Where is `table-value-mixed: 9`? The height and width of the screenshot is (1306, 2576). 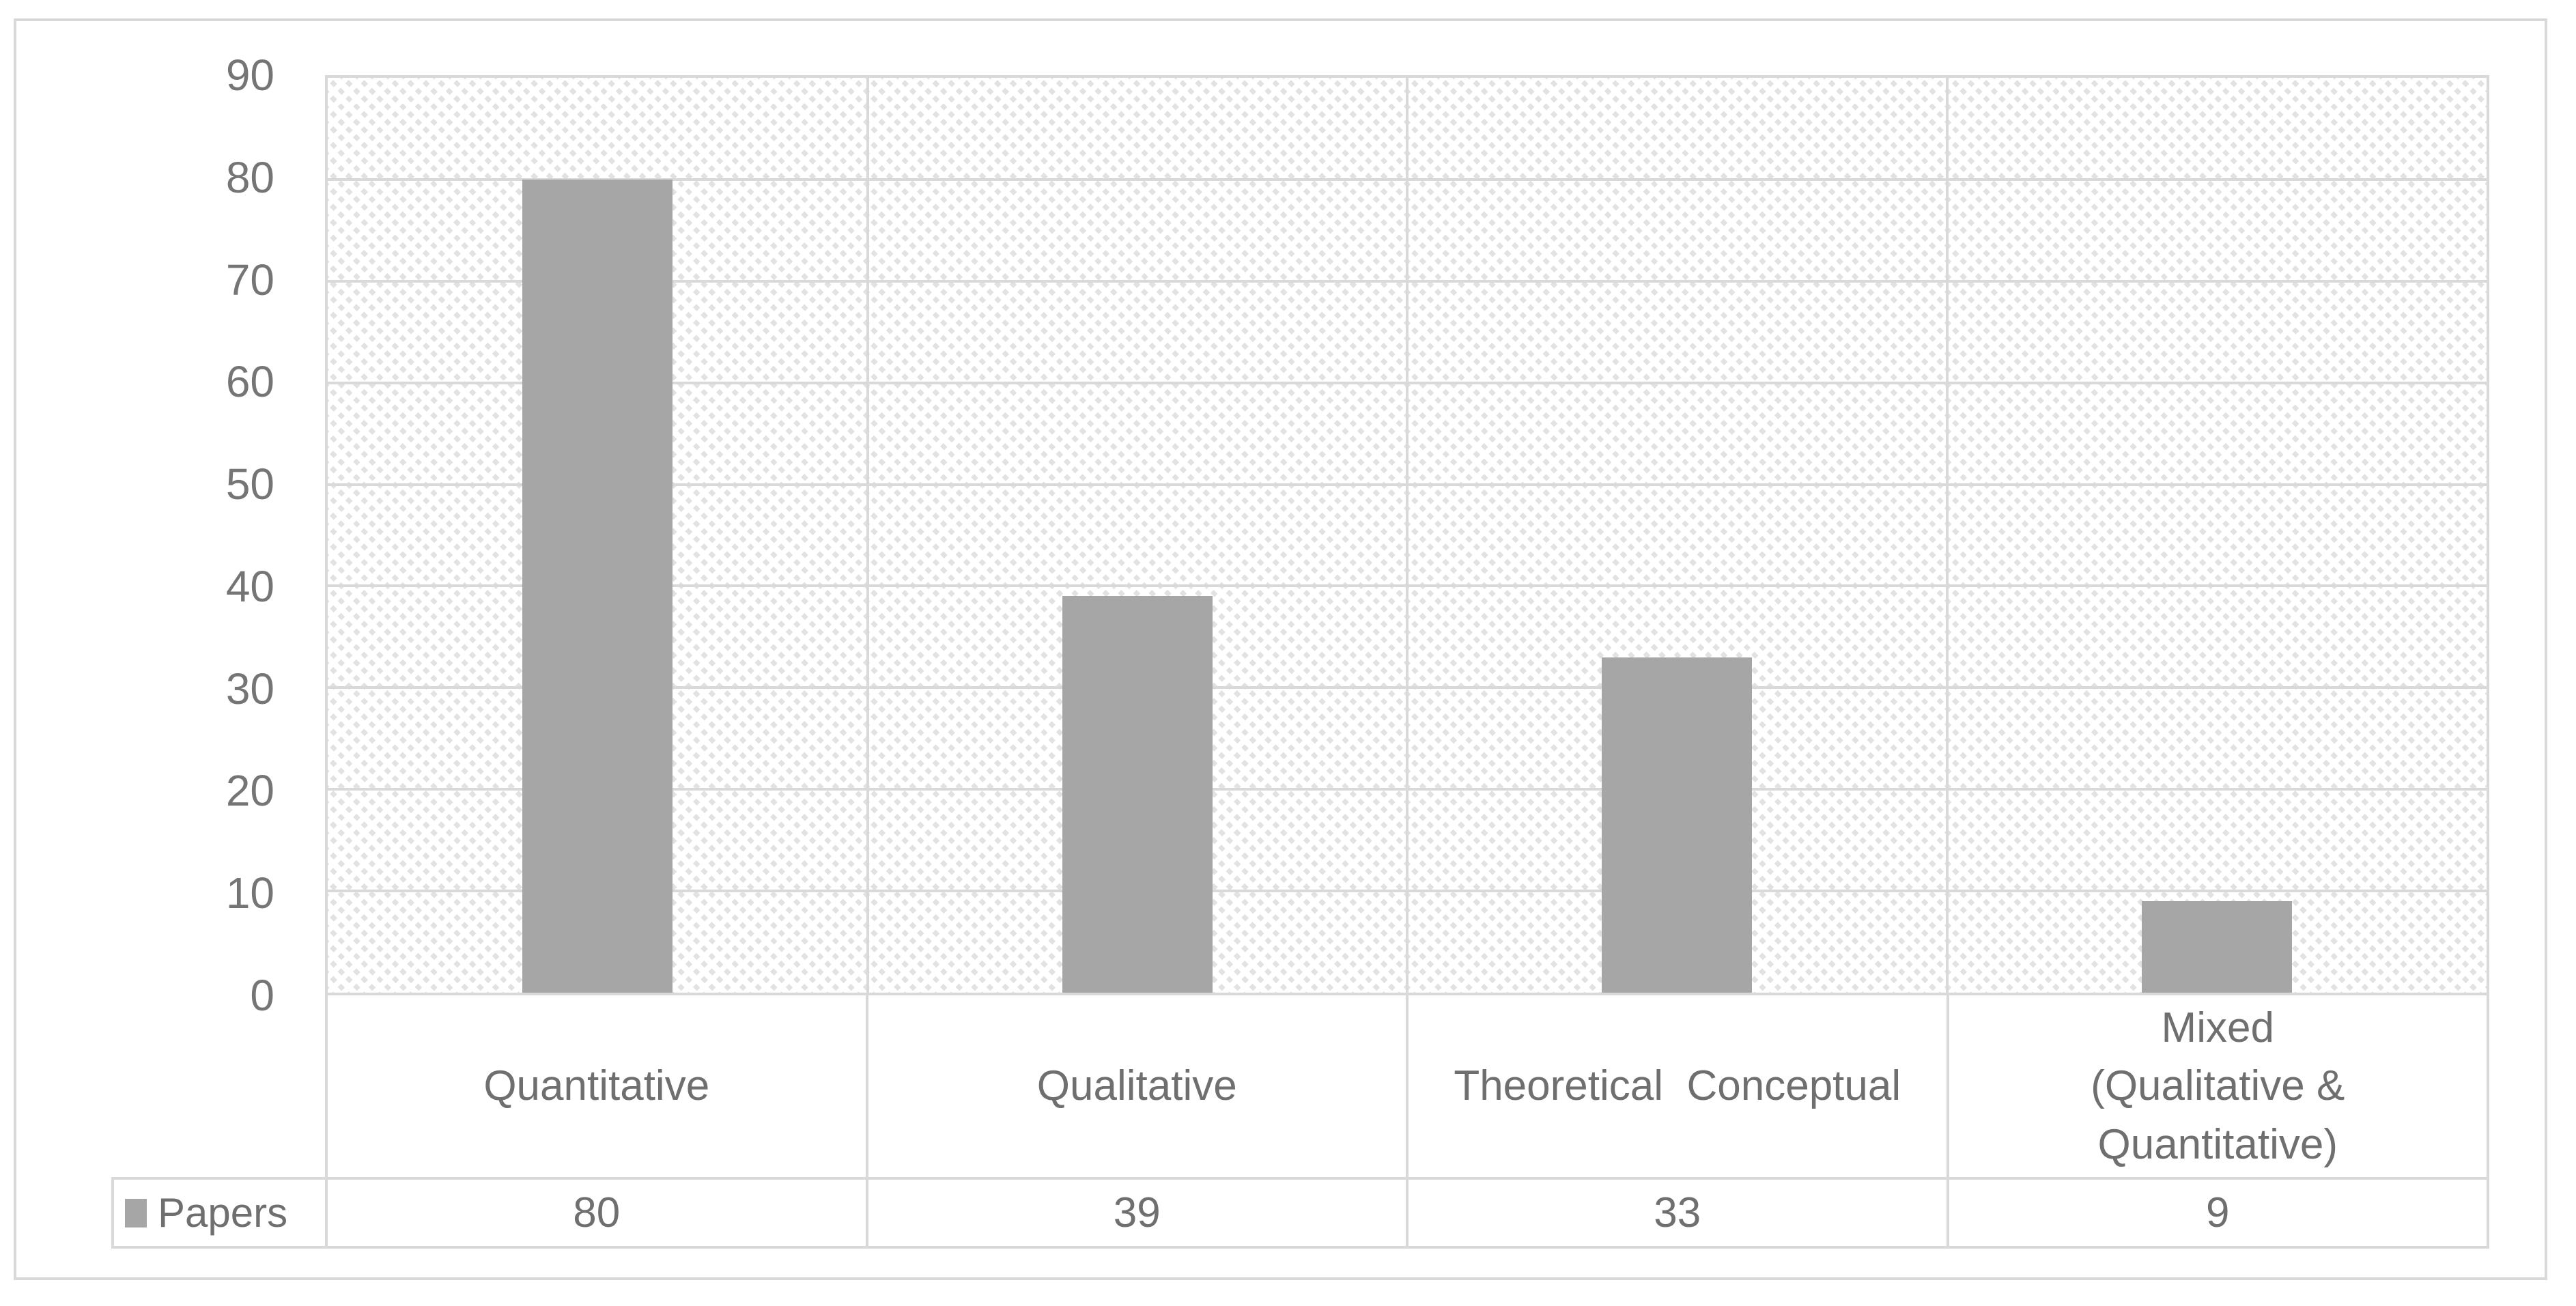 table-value-mixed: 9 is located at coordinates (2216, 1213).